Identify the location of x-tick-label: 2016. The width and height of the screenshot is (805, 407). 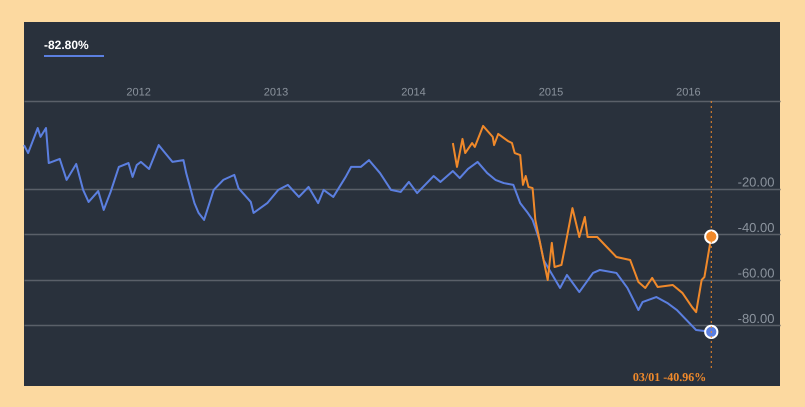
(688, 92).